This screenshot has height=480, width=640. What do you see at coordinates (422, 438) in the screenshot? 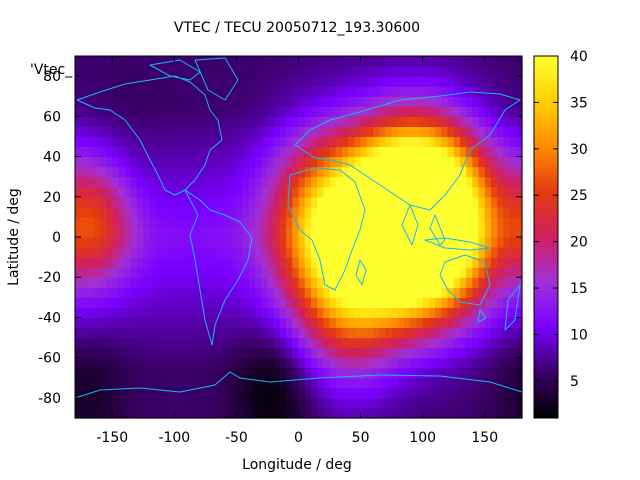
I see `x-tick-label: 100` at bounding box center [422, 438].